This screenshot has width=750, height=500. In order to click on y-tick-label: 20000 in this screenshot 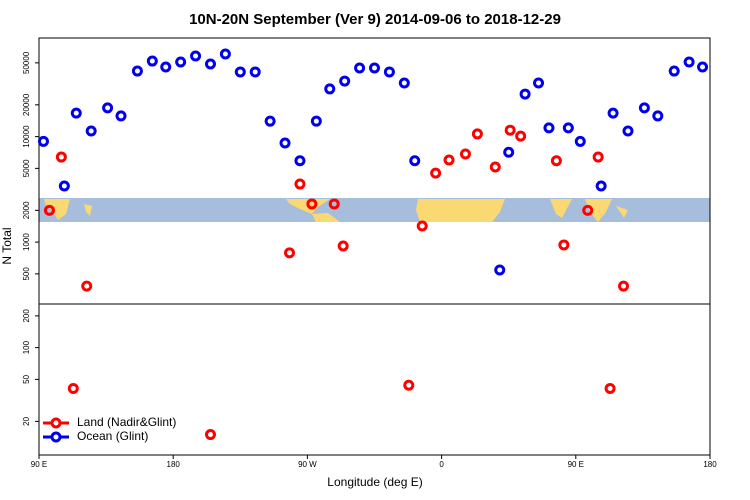, I will do `click(26, 104)`.